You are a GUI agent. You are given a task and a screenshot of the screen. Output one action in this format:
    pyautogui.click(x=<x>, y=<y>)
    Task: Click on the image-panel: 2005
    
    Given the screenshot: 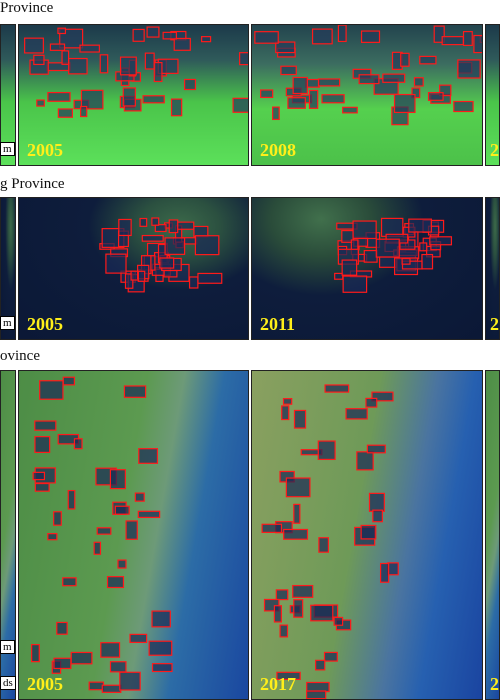 What is the action you would take?
    pyautogui.click(x=133, y=95)
    